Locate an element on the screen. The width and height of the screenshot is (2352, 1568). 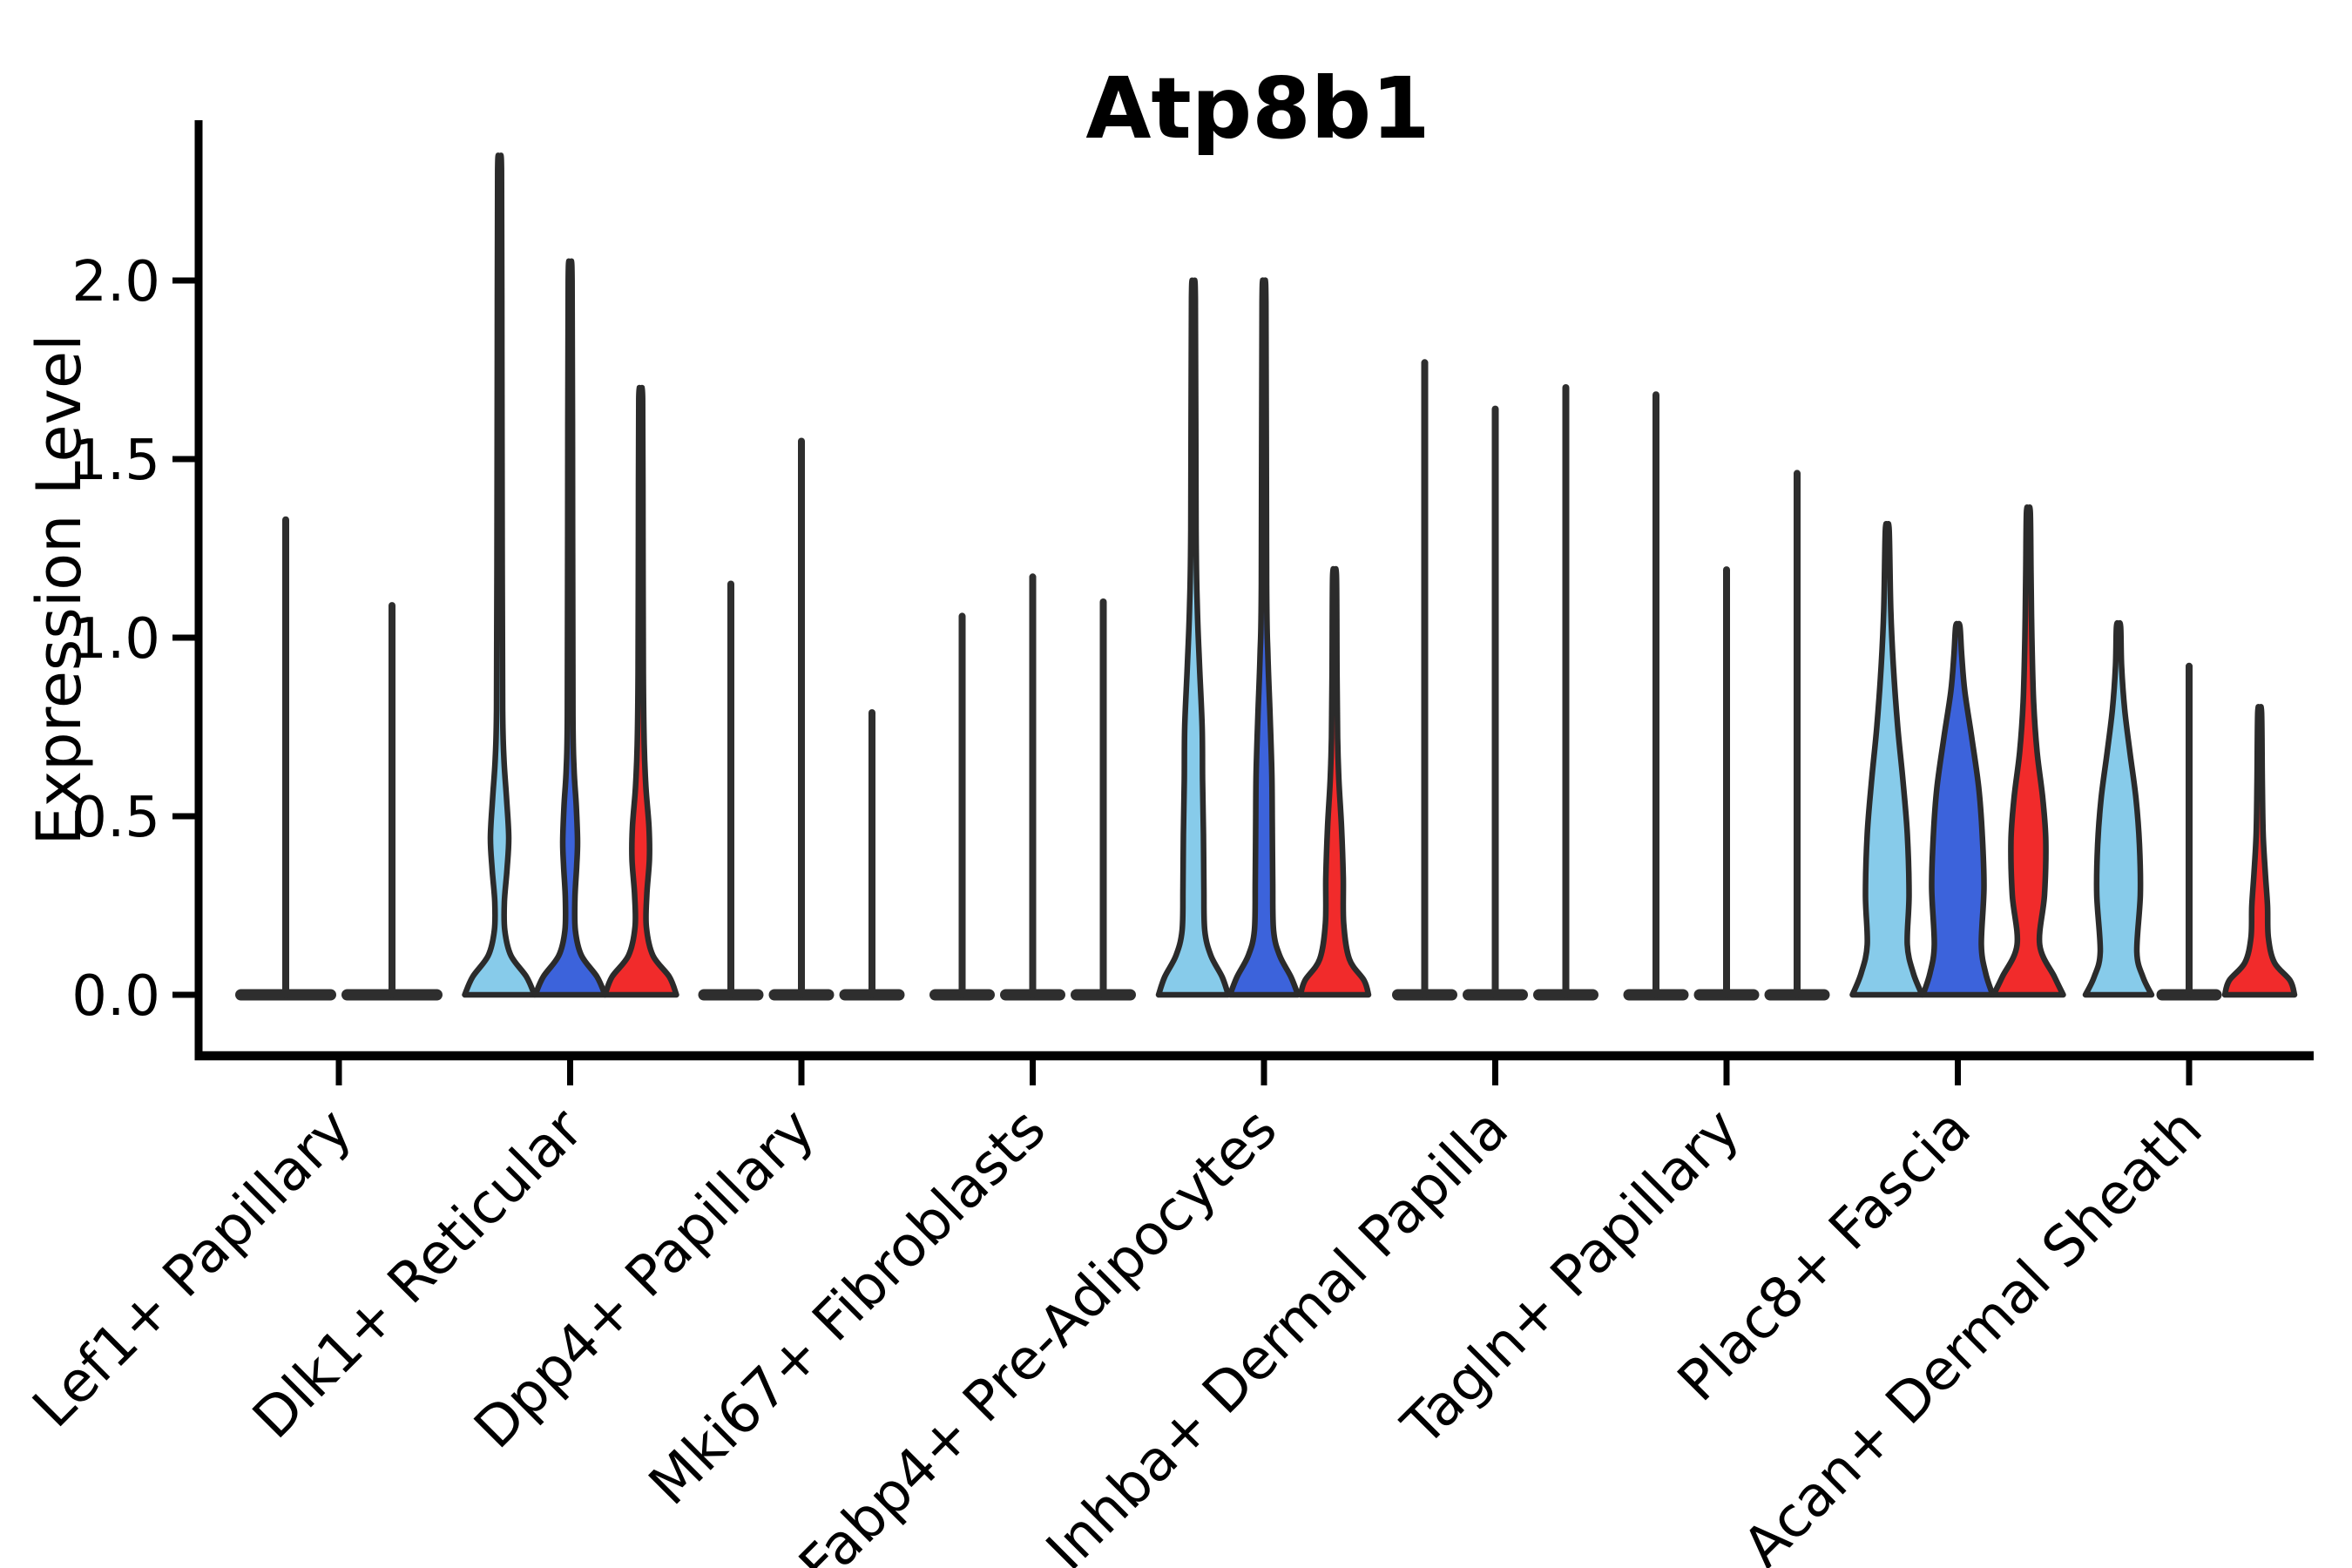
y-tick-label: 2.0 is located at coordinates (115, 282).